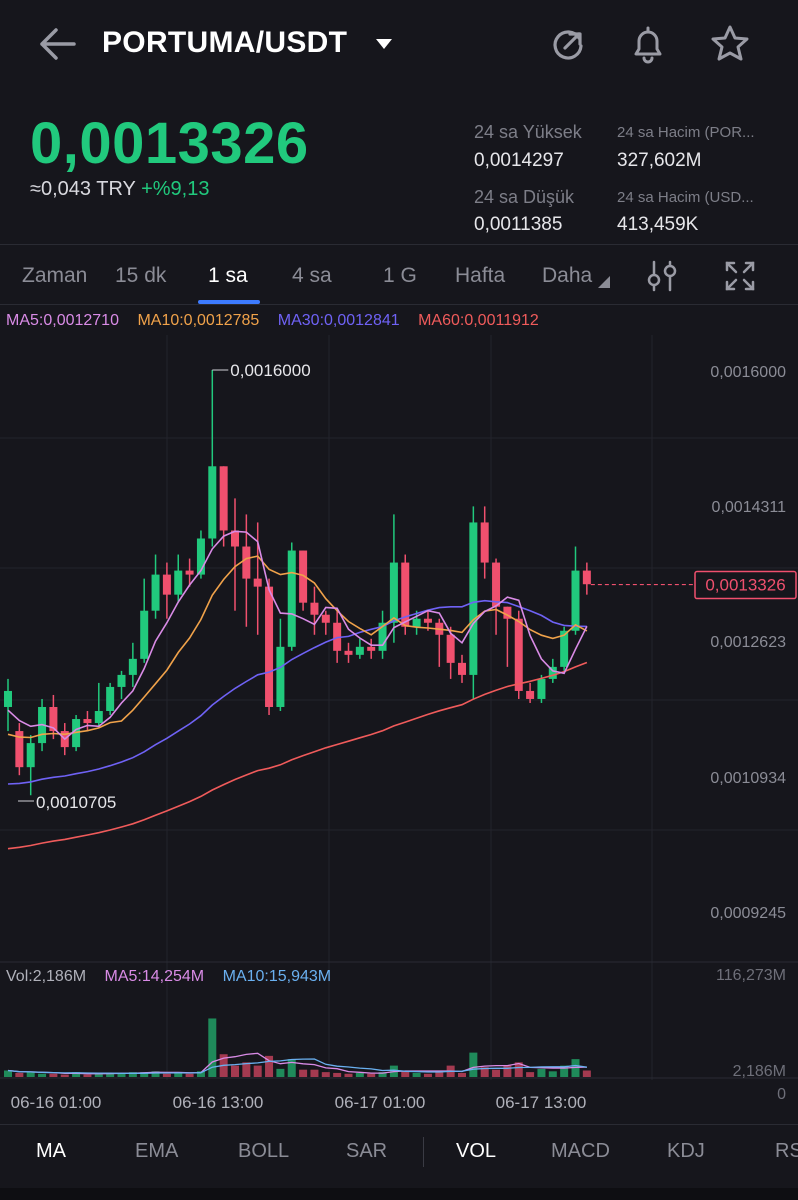 The image size is (798, 1200). I want to click on tab-15m: 15 dk, so click(141, 275).